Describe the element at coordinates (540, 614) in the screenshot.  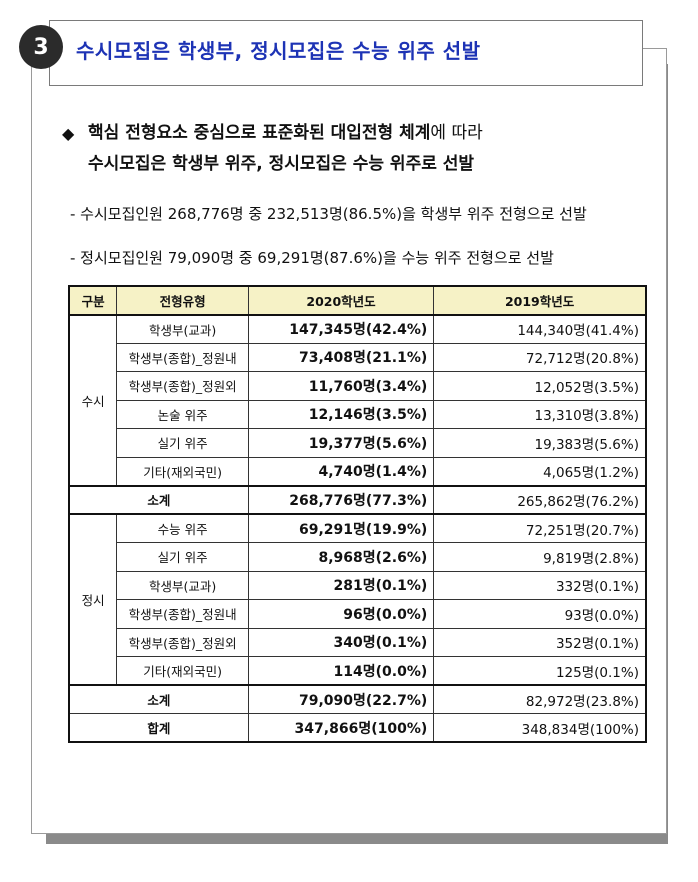
I see `value-2019: 93명(0.0%)` at that location.